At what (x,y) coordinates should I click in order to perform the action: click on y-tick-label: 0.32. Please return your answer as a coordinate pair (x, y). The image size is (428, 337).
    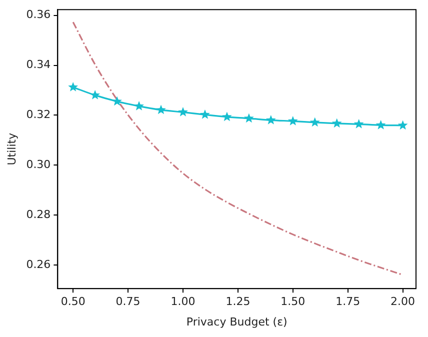
    Looking at the image, I should click on (38, 115).